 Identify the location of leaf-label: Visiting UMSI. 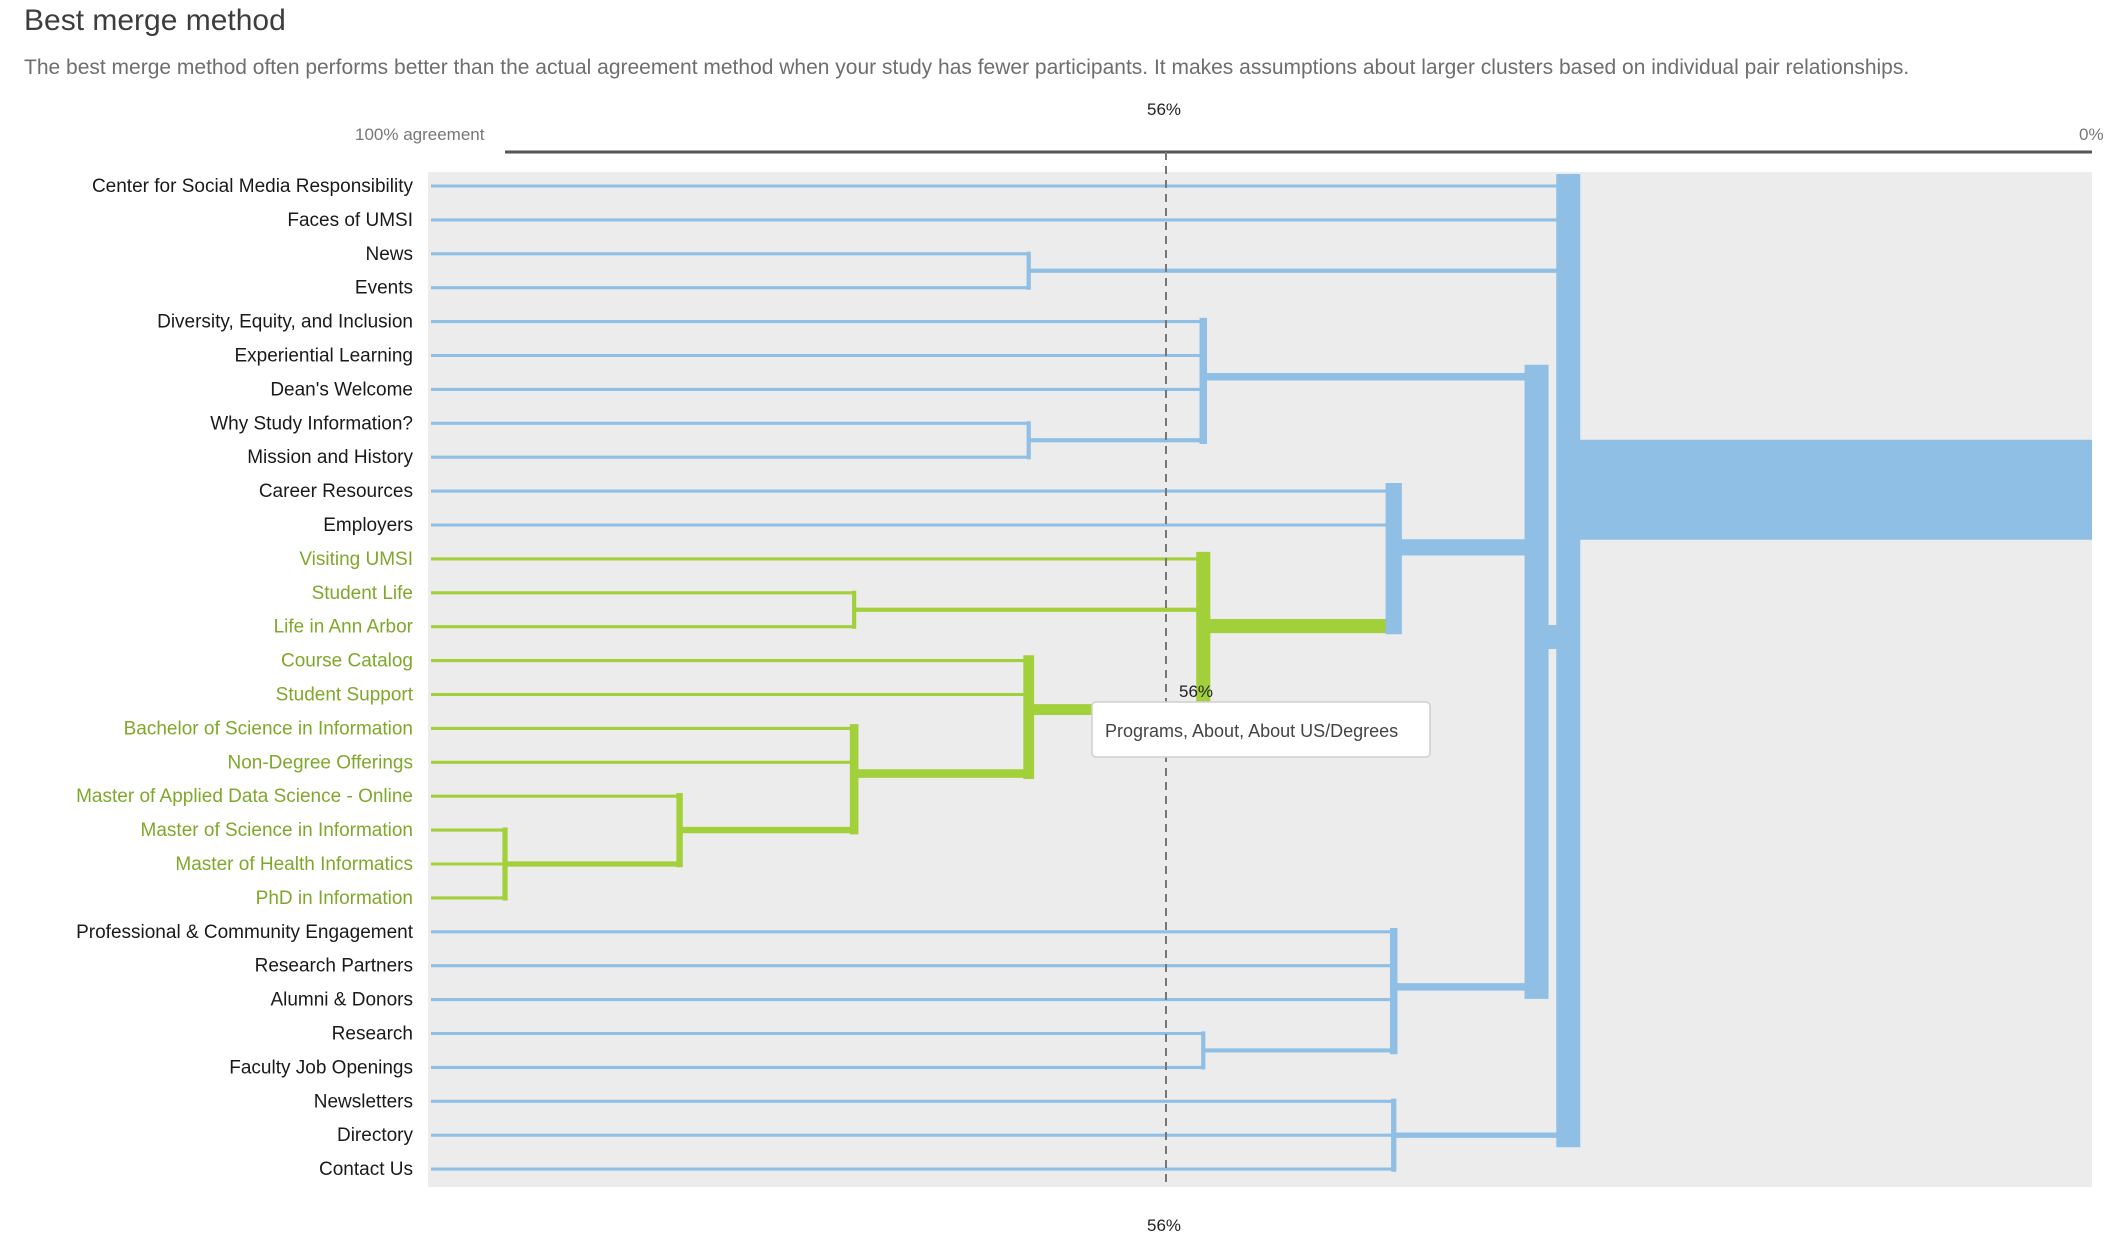
(356, 559).